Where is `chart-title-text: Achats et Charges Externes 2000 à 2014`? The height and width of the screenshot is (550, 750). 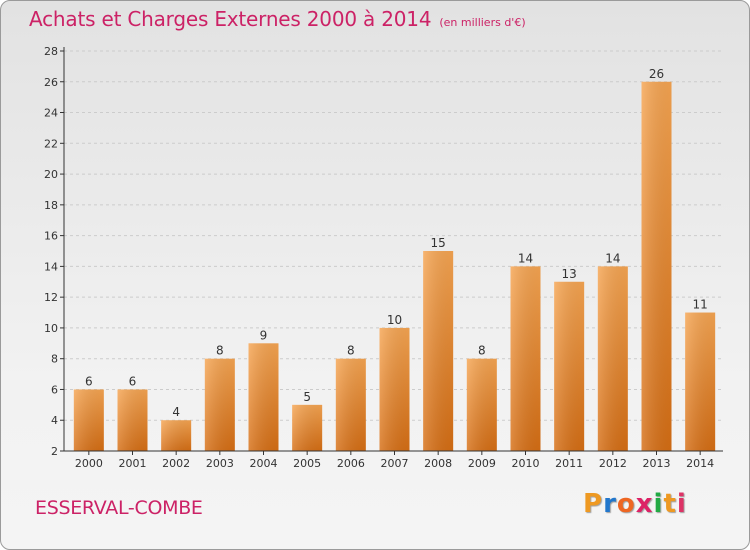 chart-title-text: Achats et Charges Externes 2000 à 2014 is located at coordinates (230, 19).